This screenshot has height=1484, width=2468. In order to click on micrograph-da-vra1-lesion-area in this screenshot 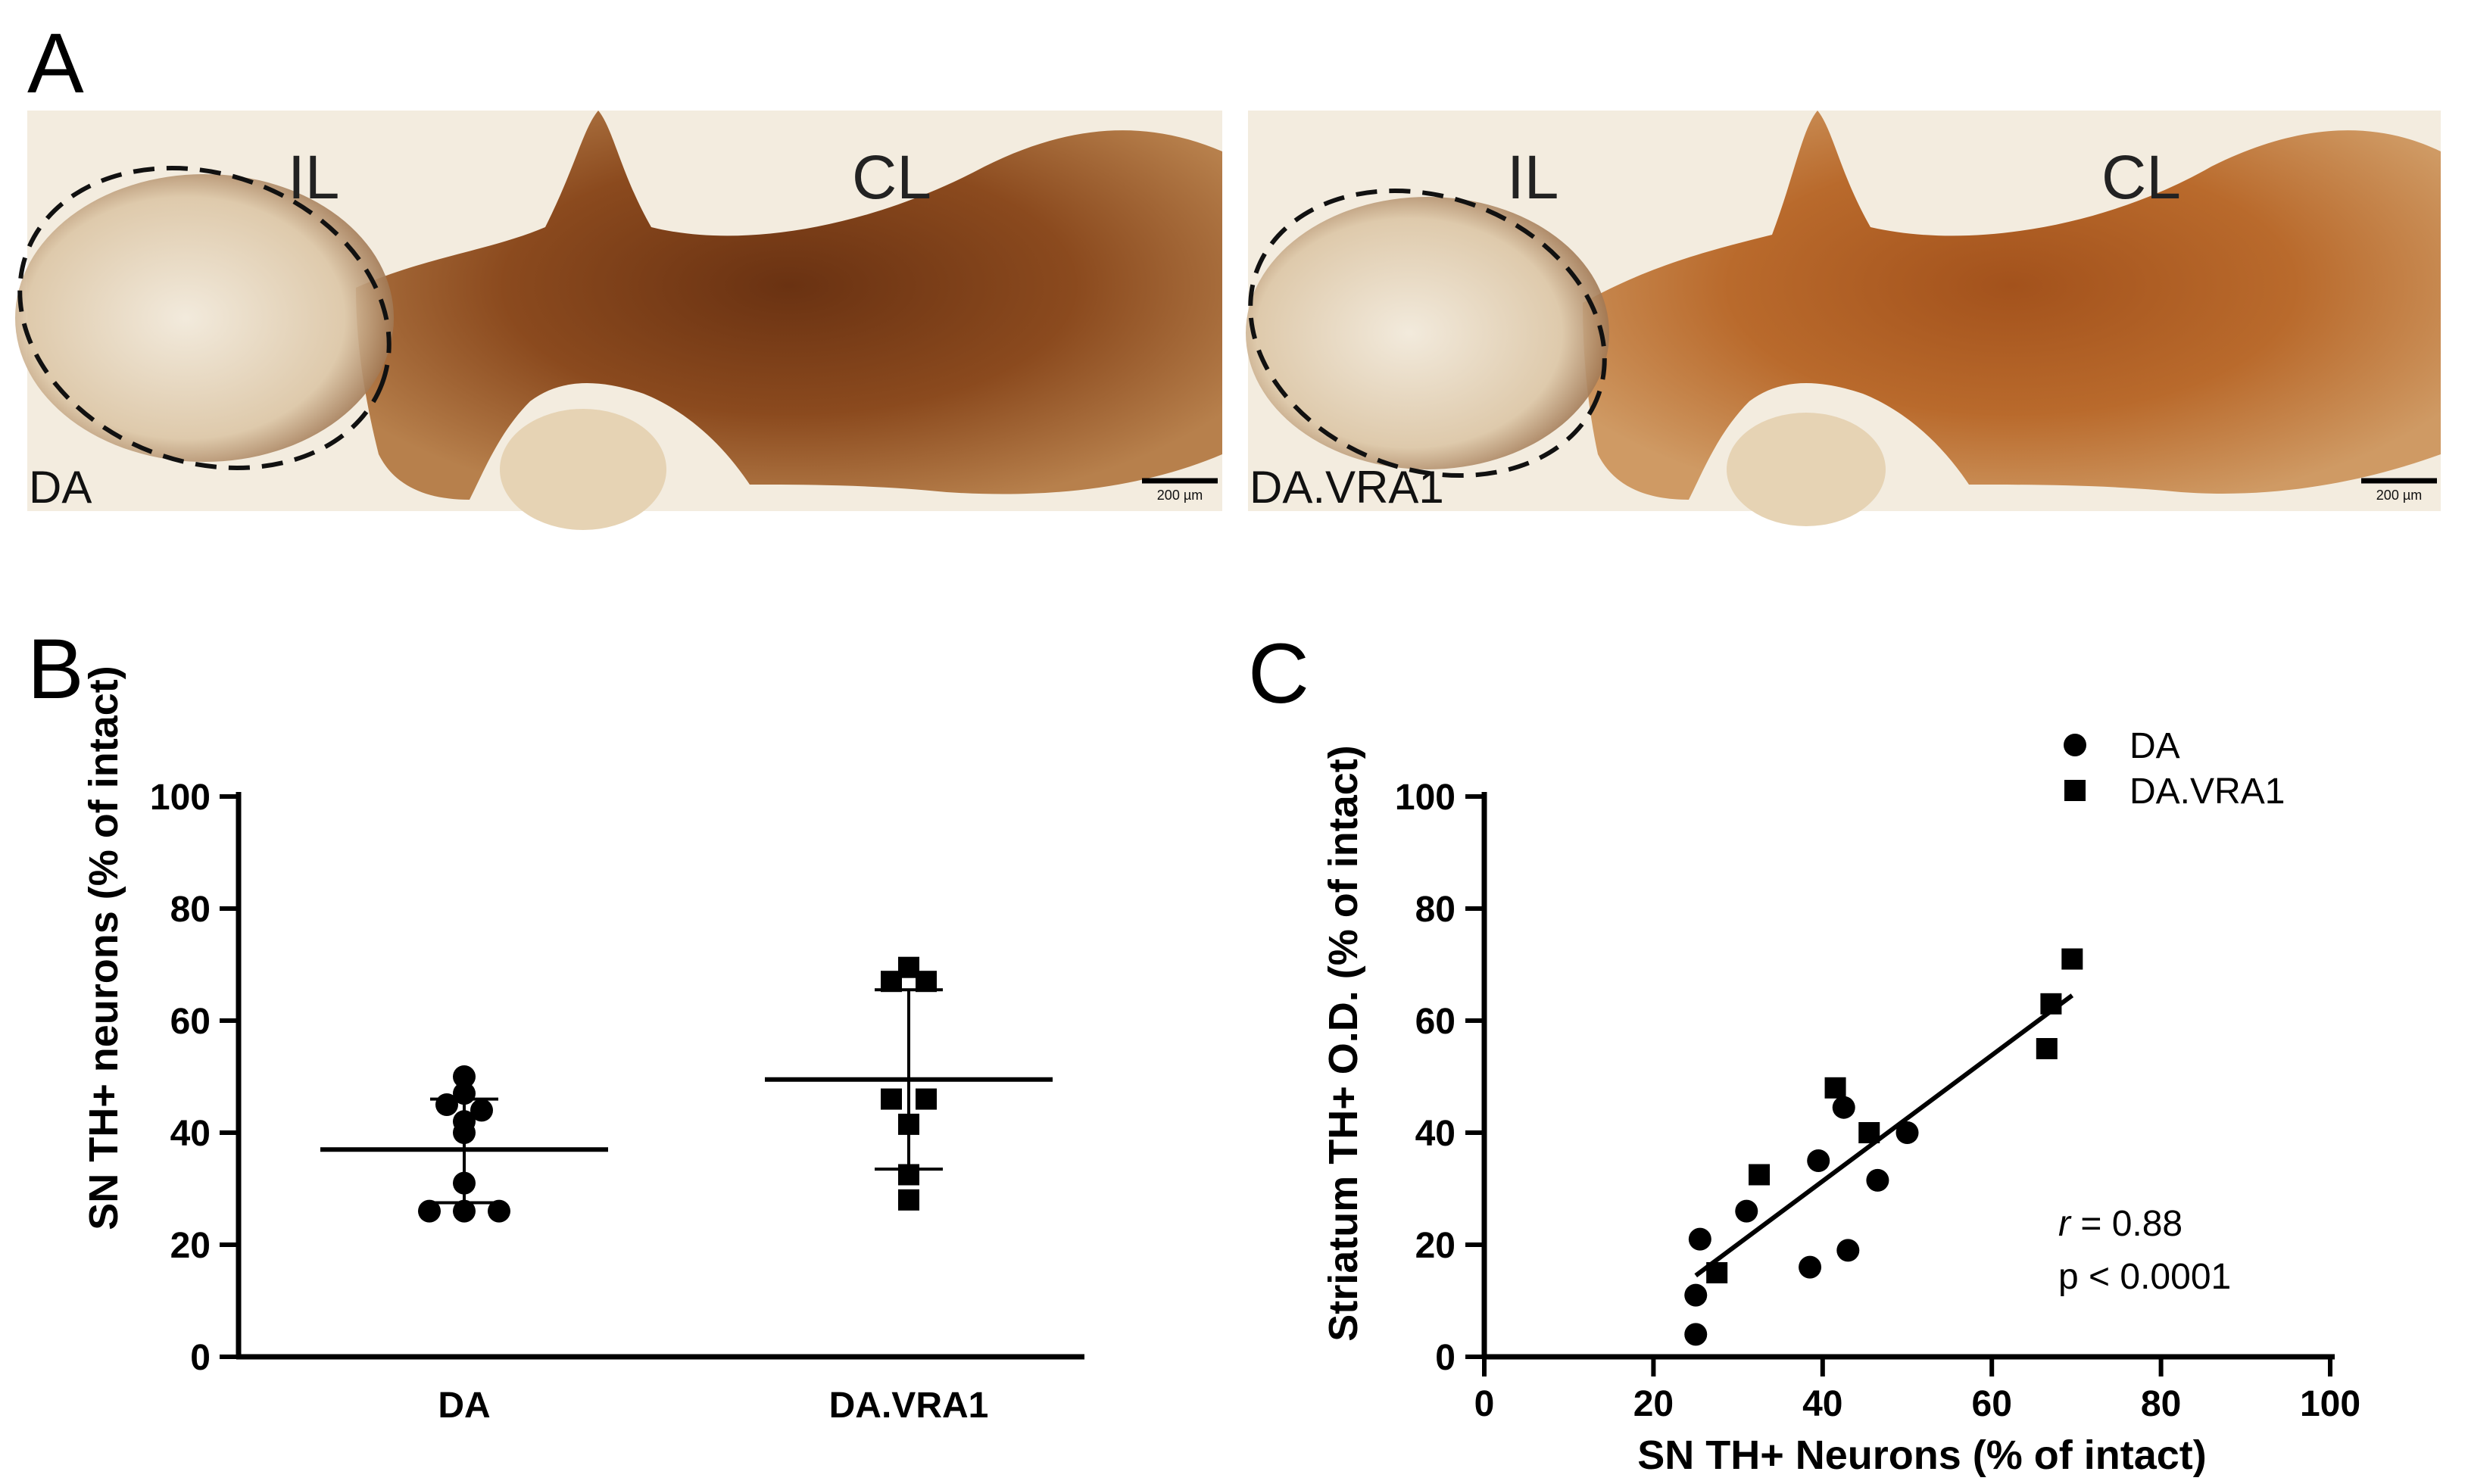, I will do `click(1427, 333)`.